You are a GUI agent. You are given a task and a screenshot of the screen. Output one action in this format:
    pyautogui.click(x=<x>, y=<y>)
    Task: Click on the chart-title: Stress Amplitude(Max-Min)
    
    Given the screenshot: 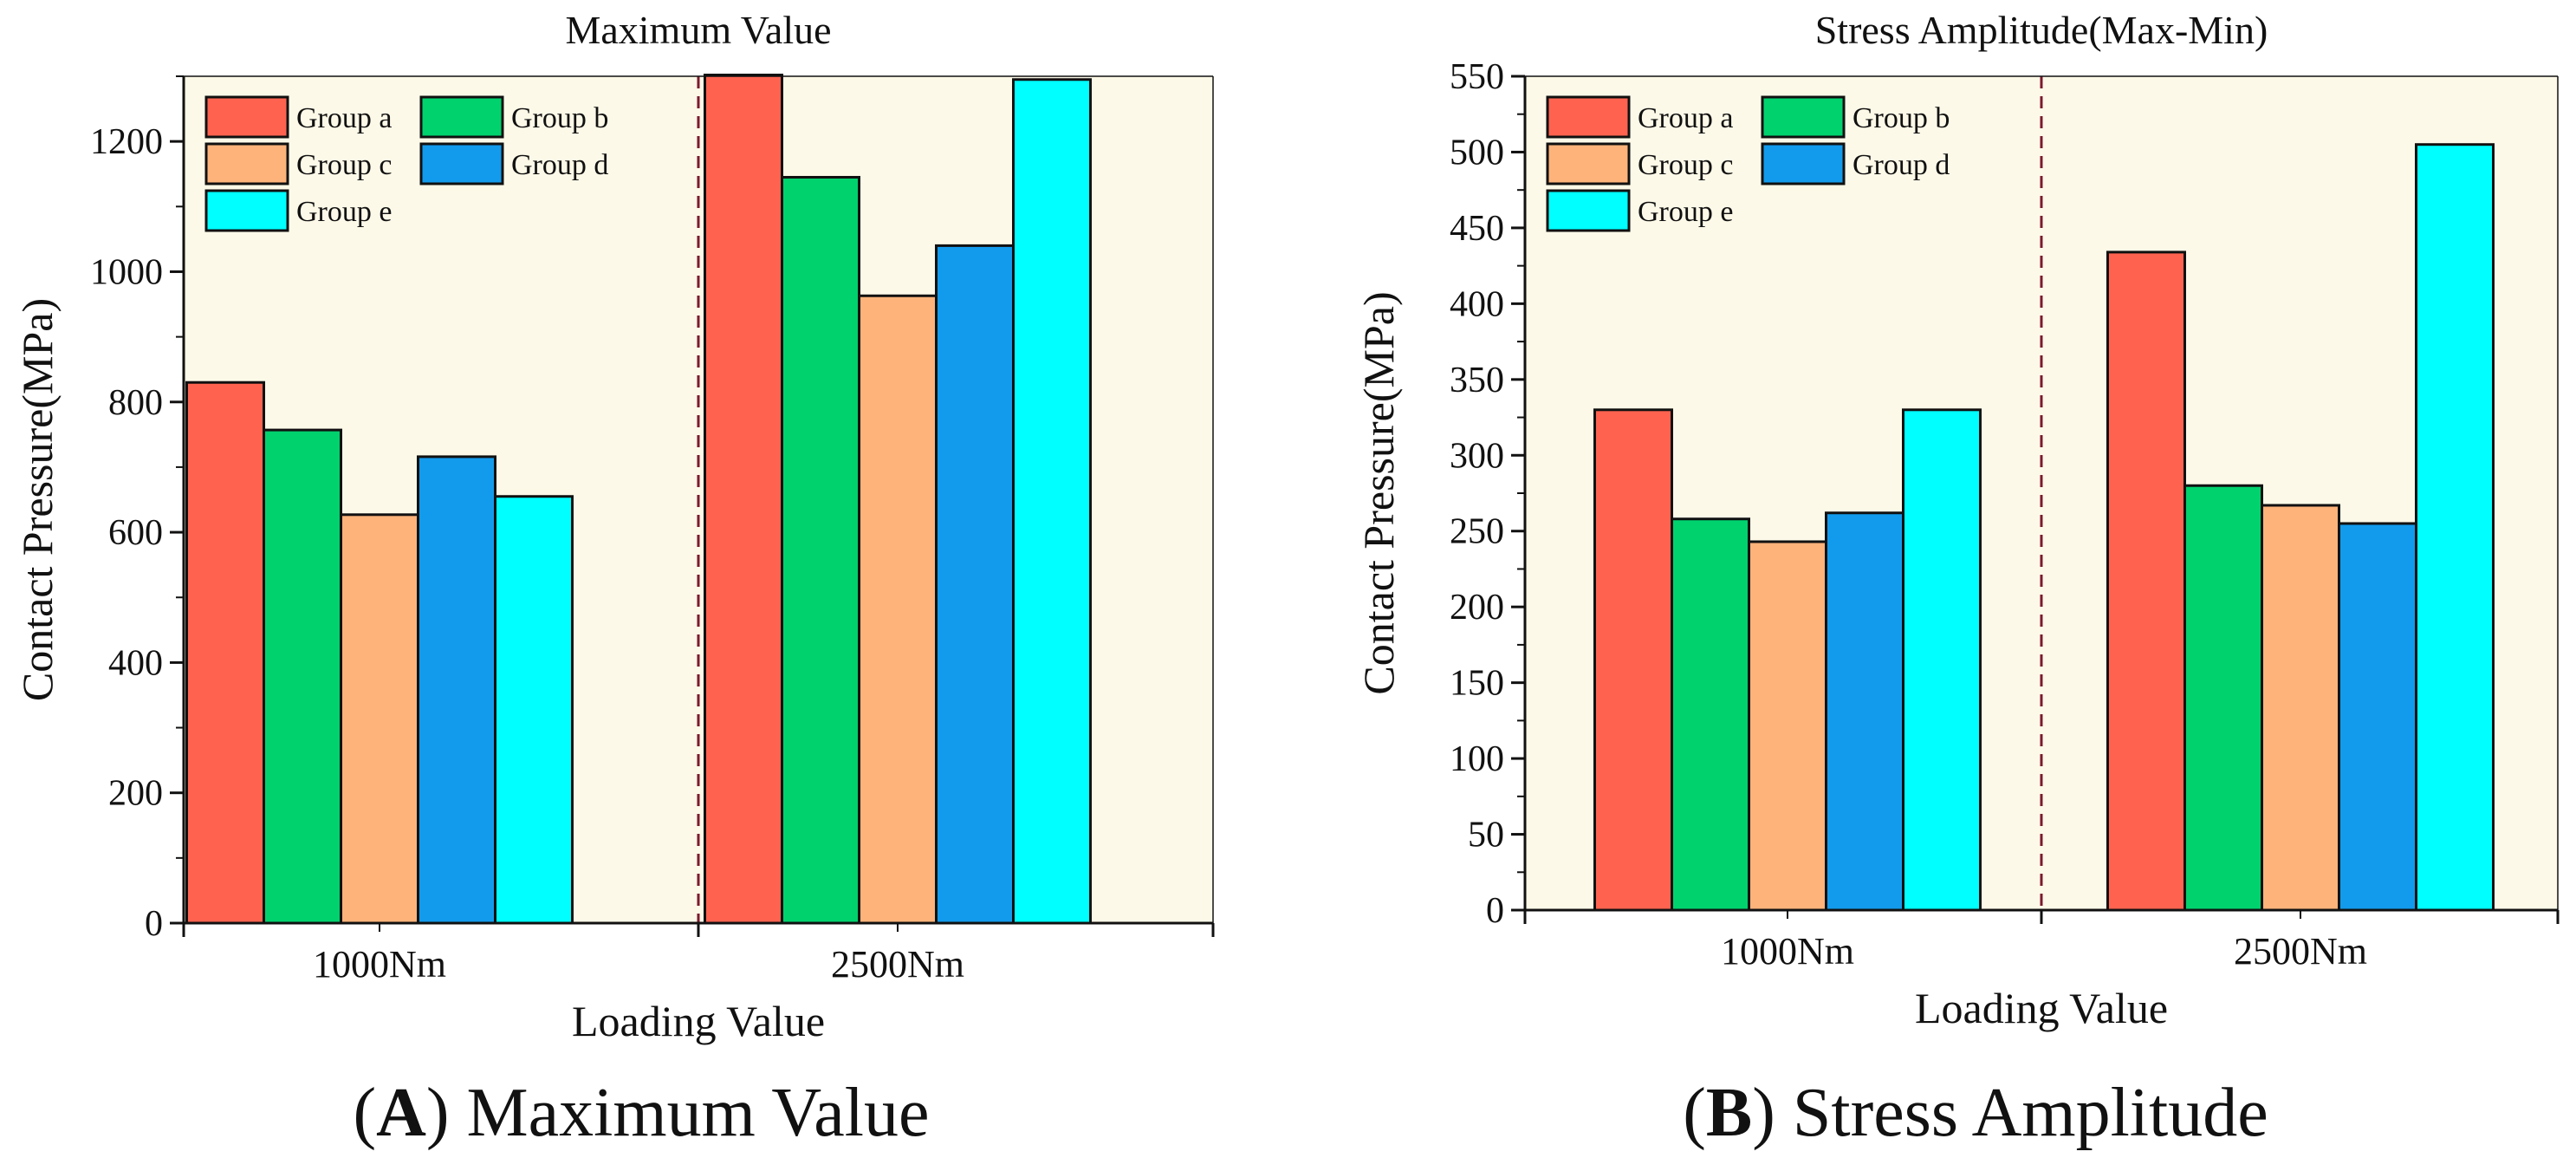 What is the action you would take?
    pyautogui.click(x=2042, y=30)
    